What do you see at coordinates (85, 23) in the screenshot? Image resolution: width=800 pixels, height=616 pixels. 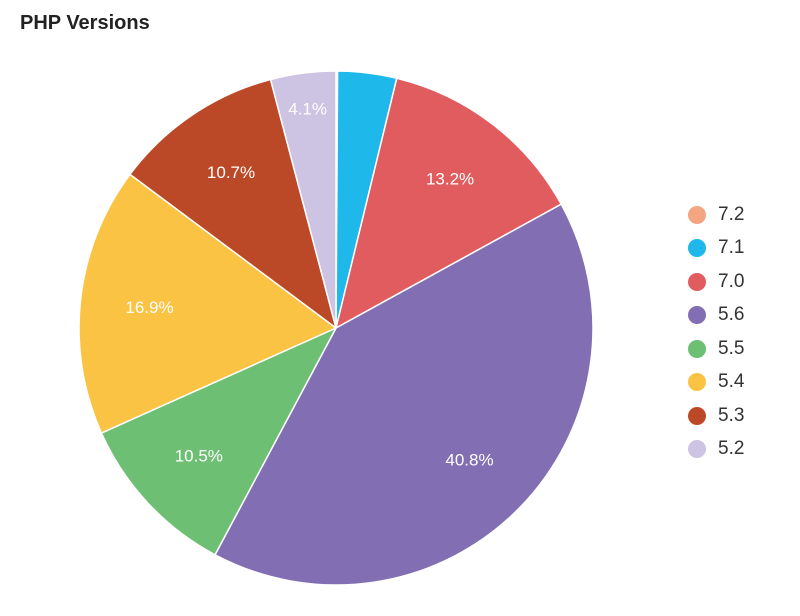 I see `chart-title: PHP Versions` at bounding box center [85, 23].